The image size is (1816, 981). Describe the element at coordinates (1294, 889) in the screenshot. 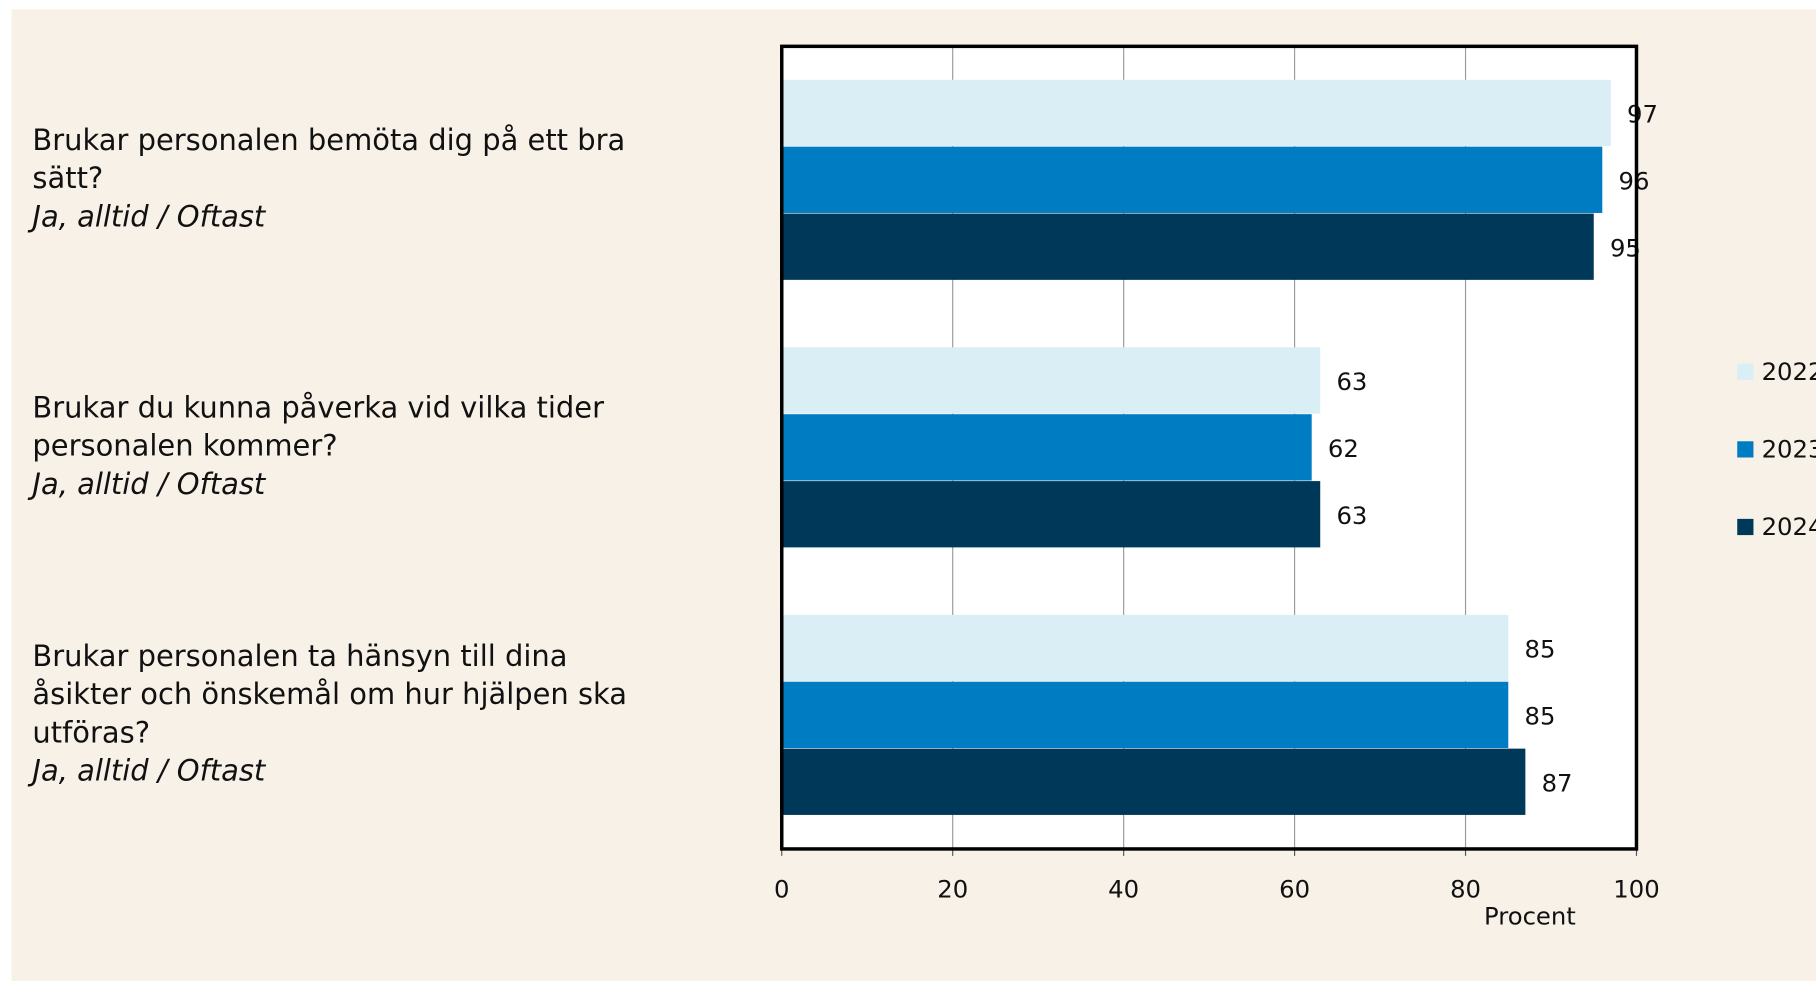

I see `x-tick-label: 60` at that location.